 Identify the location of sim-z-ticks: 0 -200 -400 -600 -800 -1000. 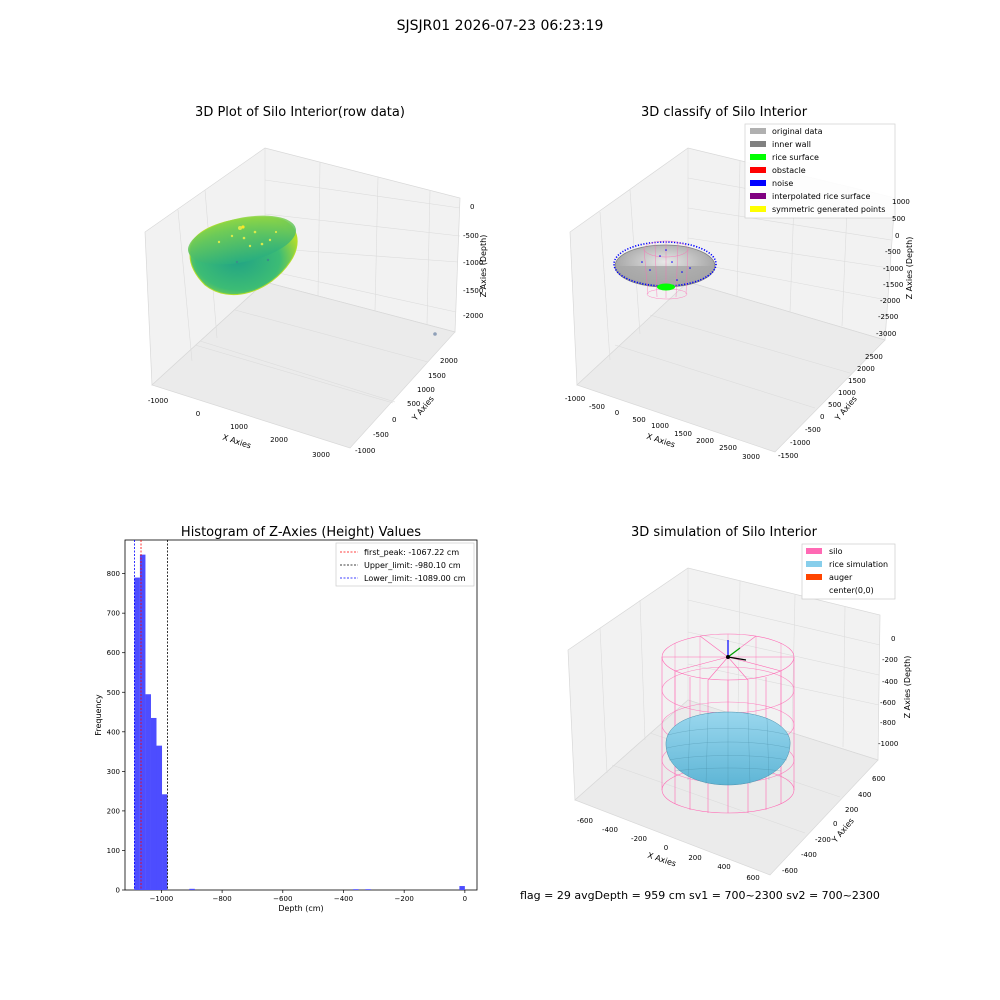
(888, 691).